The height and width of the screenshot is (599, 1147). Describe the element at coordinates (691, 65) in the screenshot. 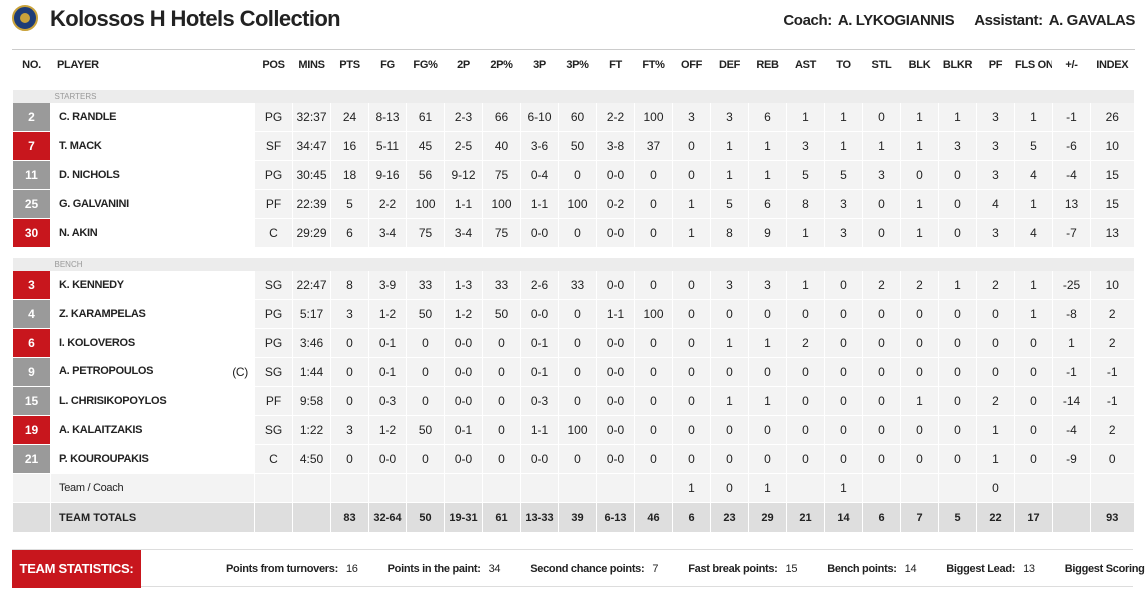

I see `column-header-off: OFF` at that location.